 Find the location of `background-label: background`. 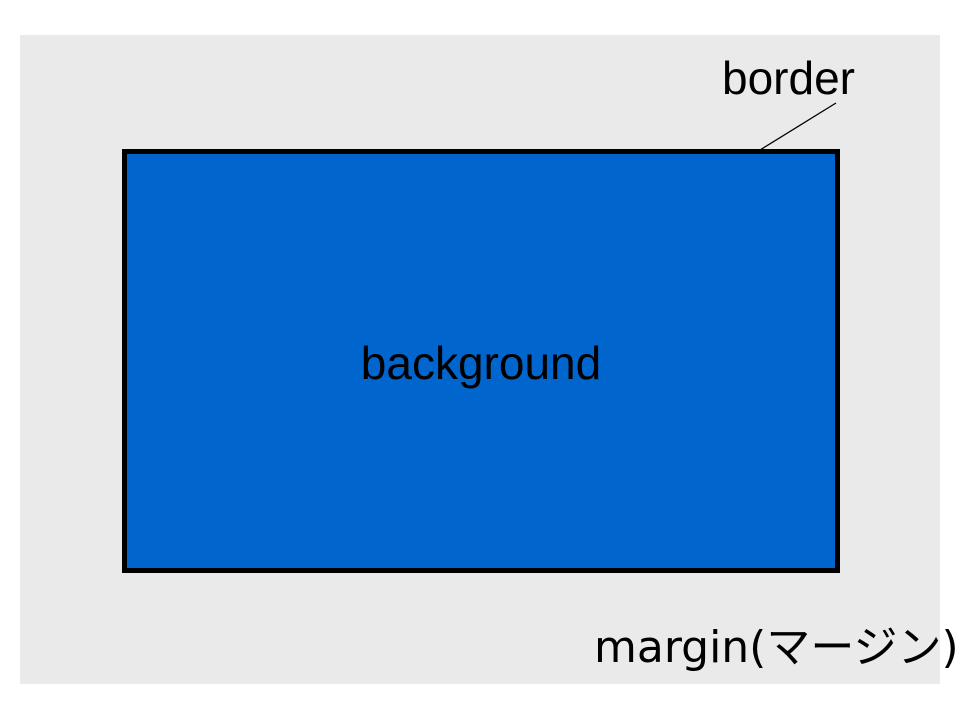

background-label: background is located at coordinates (481, 363).